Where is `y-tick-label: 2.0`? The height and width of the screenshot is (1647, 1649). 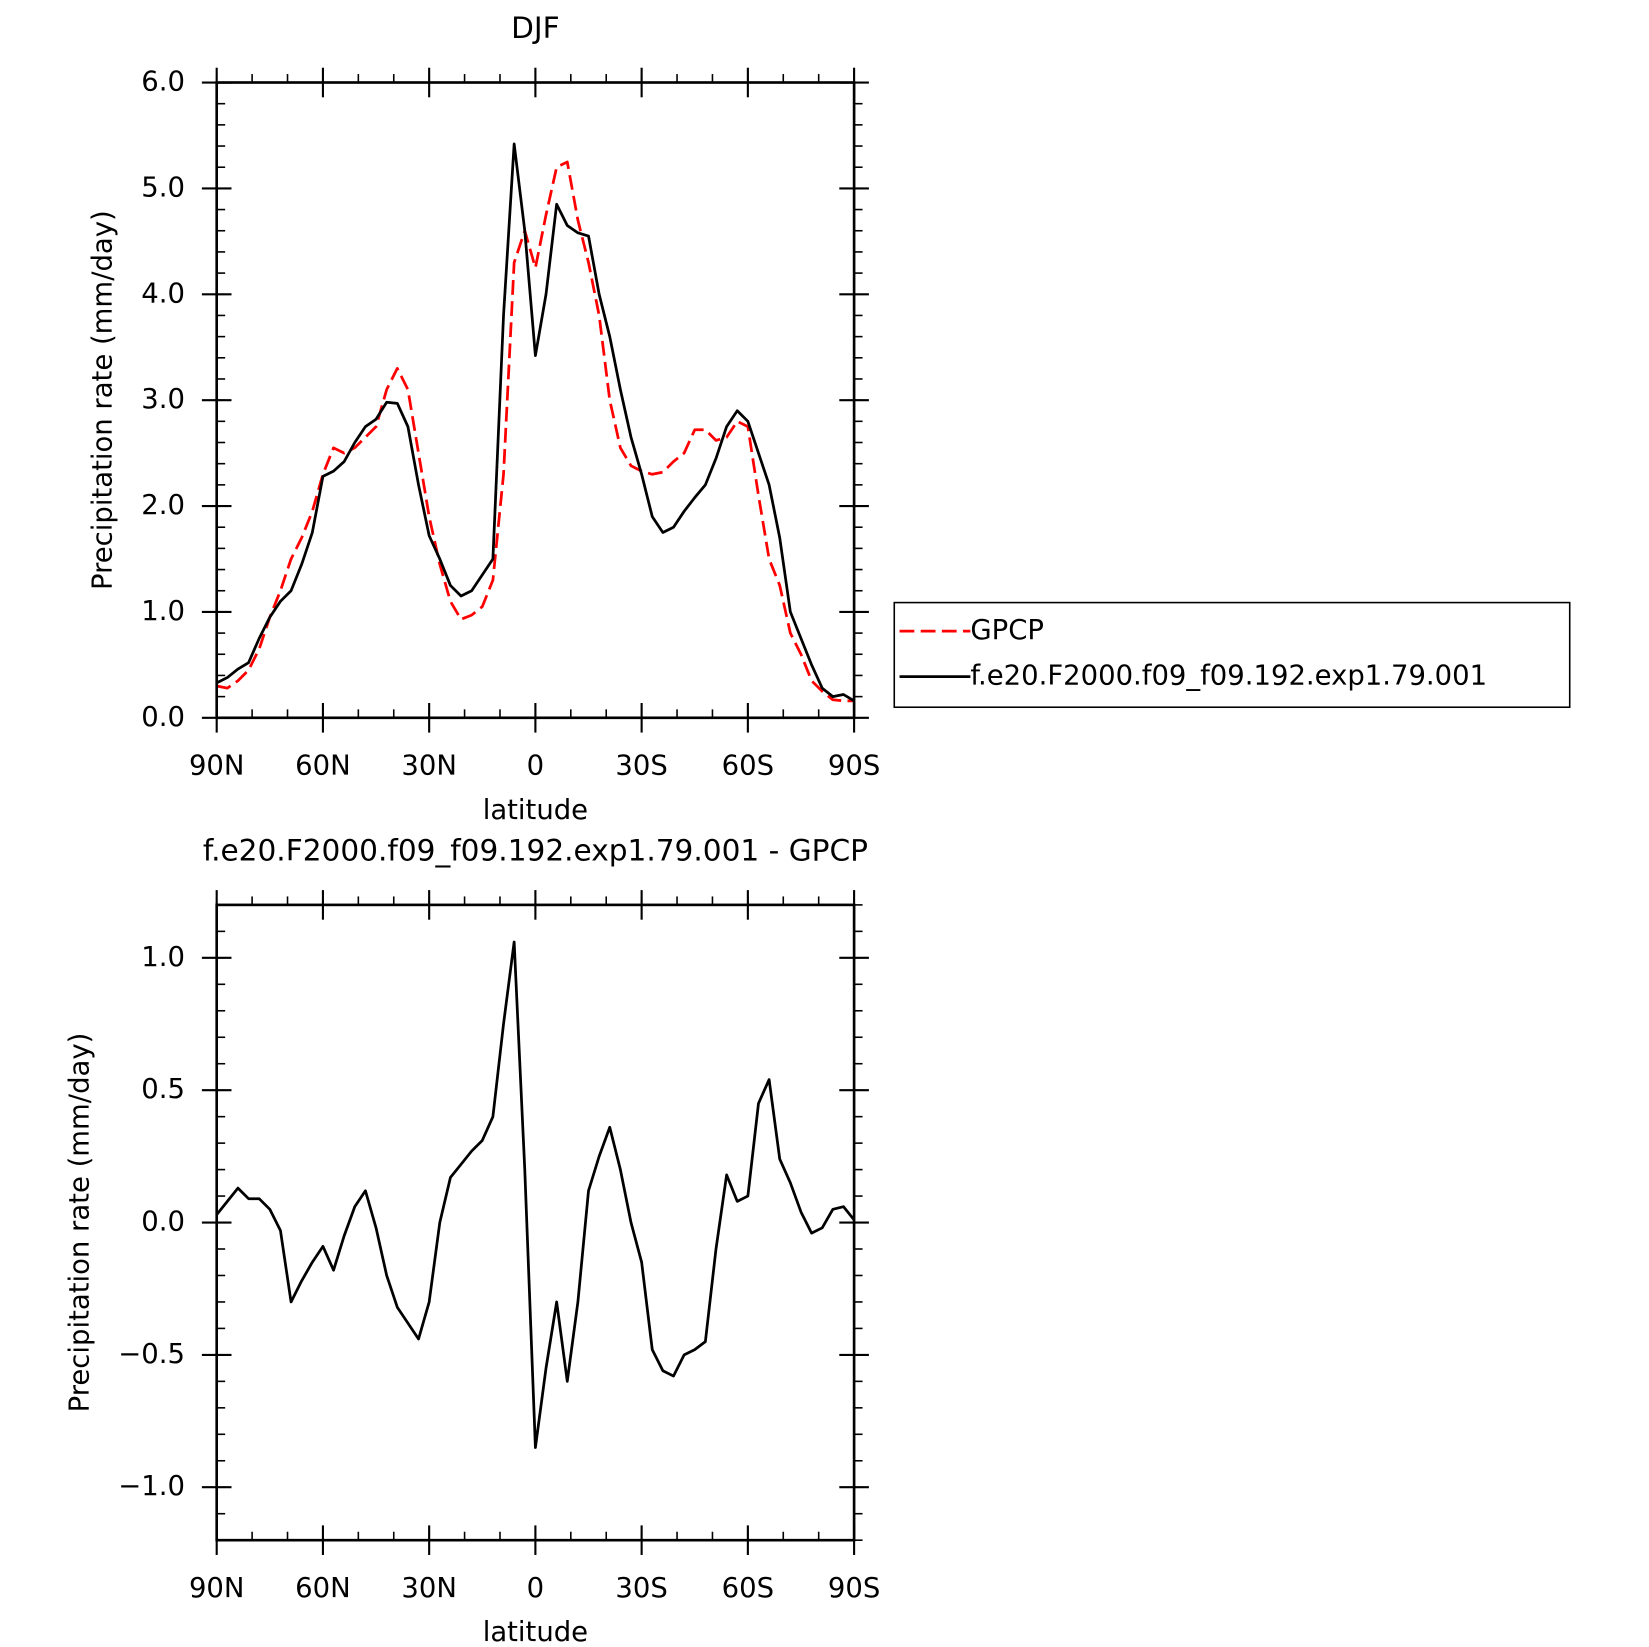
y-tick-label: 2.0 is located at coordinates (163, 505).